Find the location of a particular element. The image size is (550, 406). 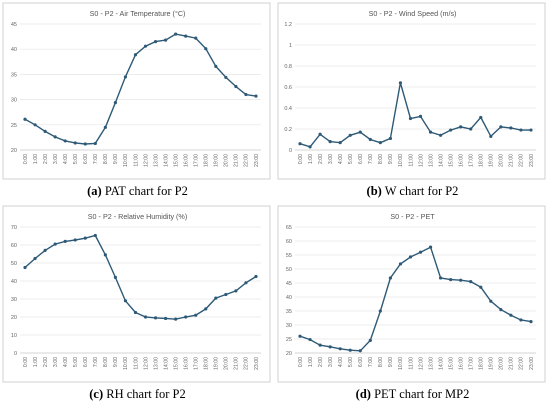

y-tick-label: 1.2 is located at coordinates (288, 25).